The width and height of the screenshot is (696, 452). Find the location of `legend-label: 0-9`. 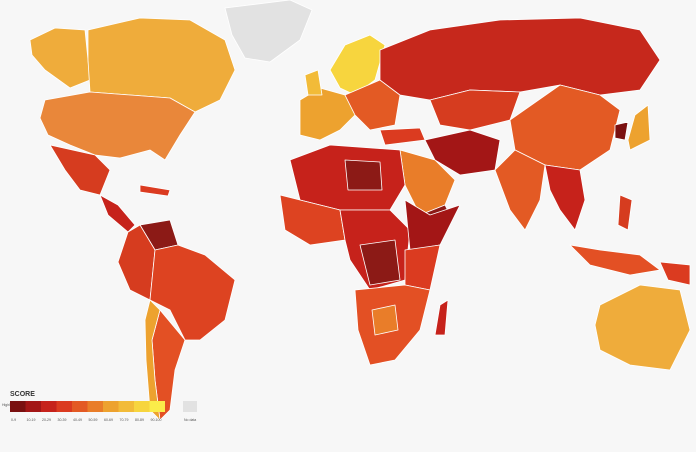

legend-label: 0-9 is located at coordinates (13, 420).